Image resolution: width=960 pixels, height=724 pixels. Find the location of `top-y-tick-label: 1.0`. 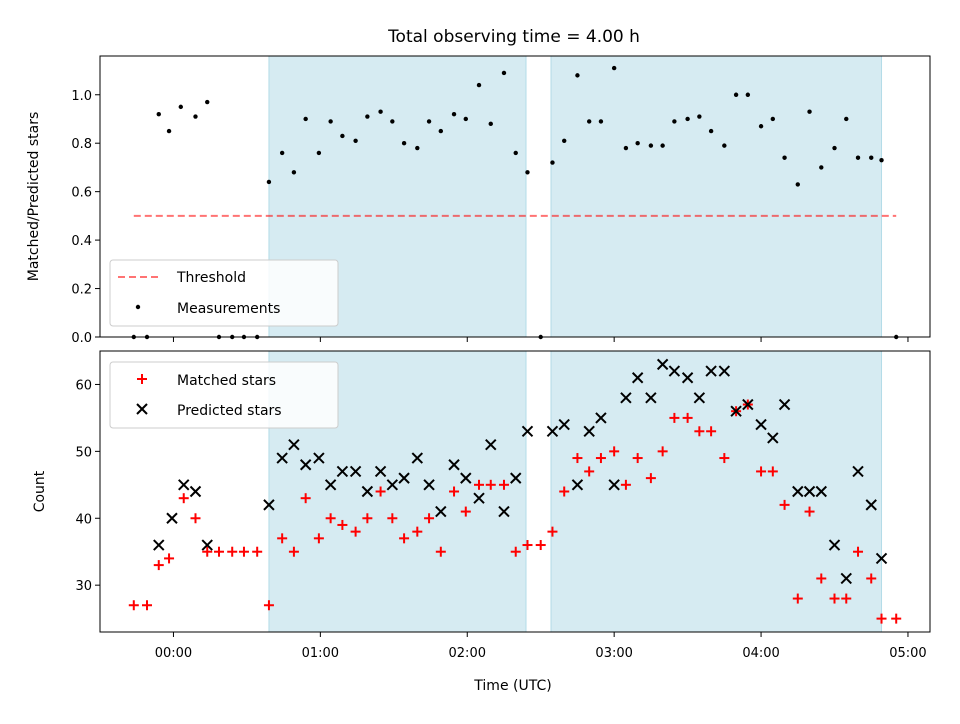

top-y-tick-label: 1.0 is located at coordinates (81, 96).